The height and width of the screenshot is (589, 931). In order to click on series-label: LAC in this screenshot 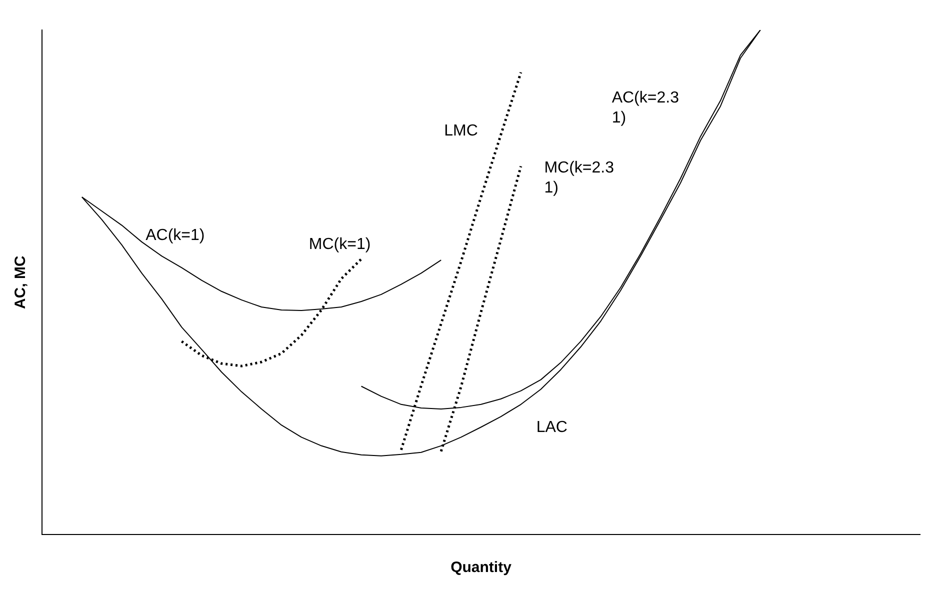, I will do `click(552, 427)`.